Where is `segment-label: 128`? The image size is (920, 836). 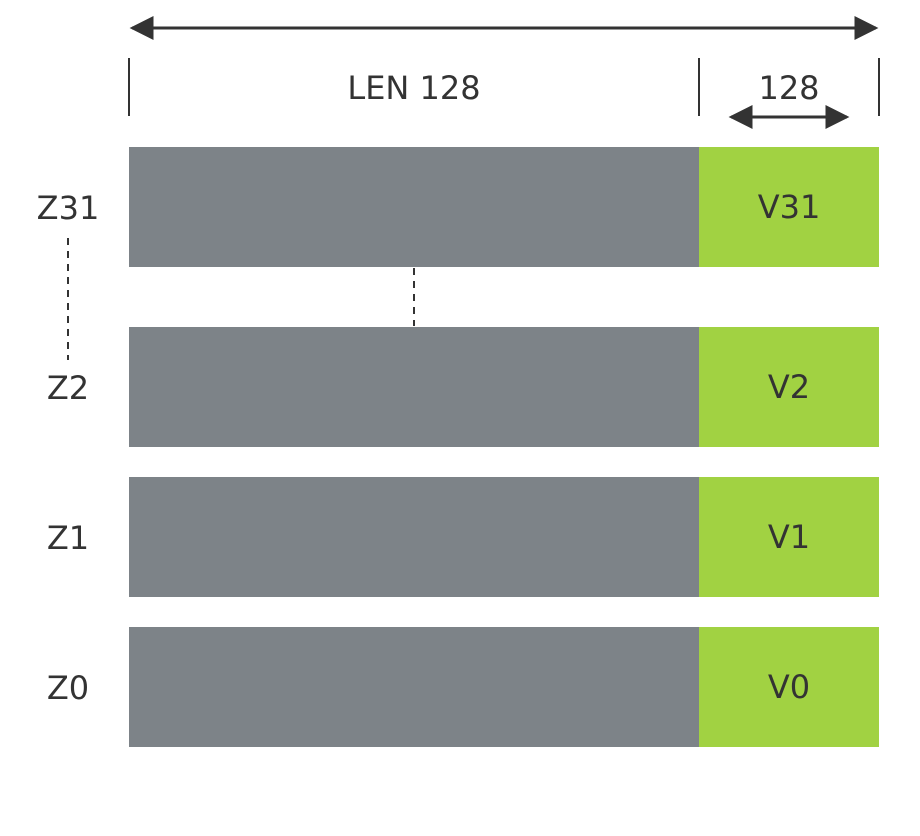 segment-label: 128 is located at coordinates (789, 88).